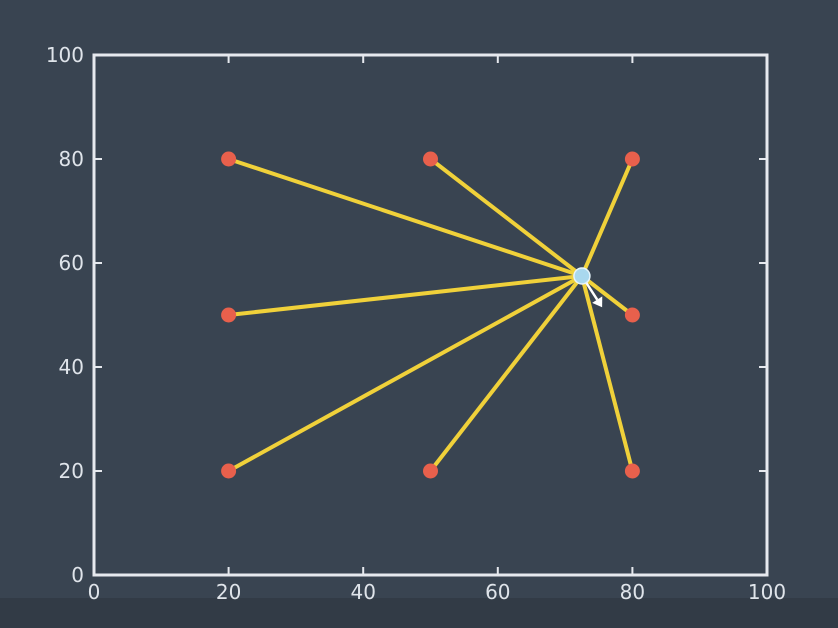 This screenshot has height=628, width=838. What do you see at coordinates (419, 613) in the screenshot?
I see `bottom-band` at bounding box center [419, 613].